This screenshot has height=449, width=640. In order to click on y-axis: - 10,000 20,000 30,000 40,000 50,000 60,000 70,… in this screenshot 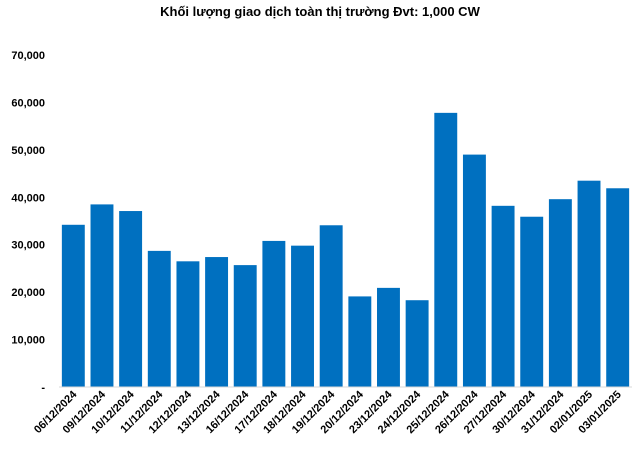, I will do `click(28, 222)`.